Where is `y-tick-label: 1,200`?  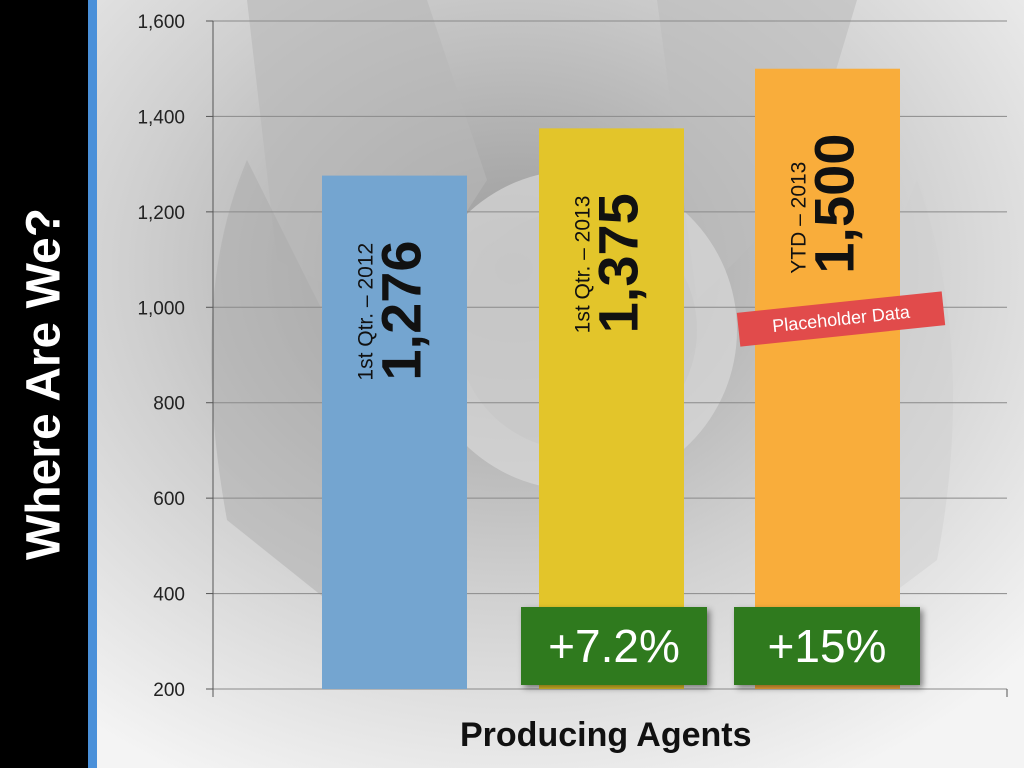
y-tick-label: 1,200 is located at coordinates (161, 213).